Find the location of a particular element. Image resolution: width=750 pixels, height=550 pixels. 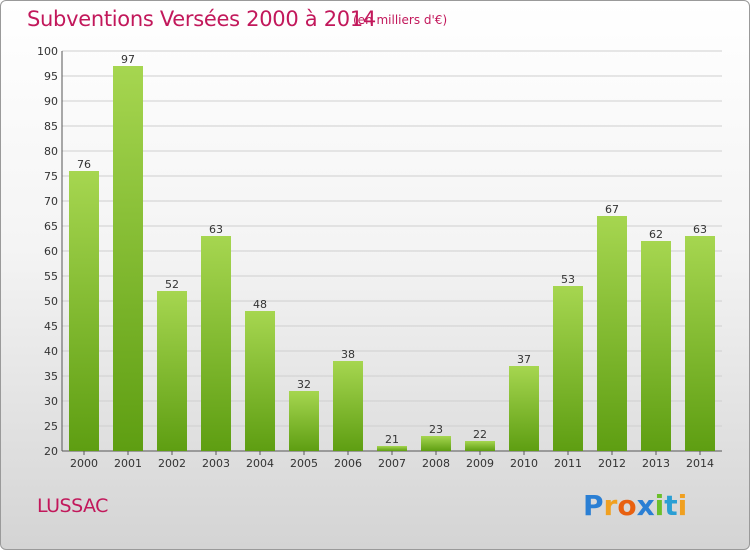

data-label: 76 is located at coordinates (84, 164).